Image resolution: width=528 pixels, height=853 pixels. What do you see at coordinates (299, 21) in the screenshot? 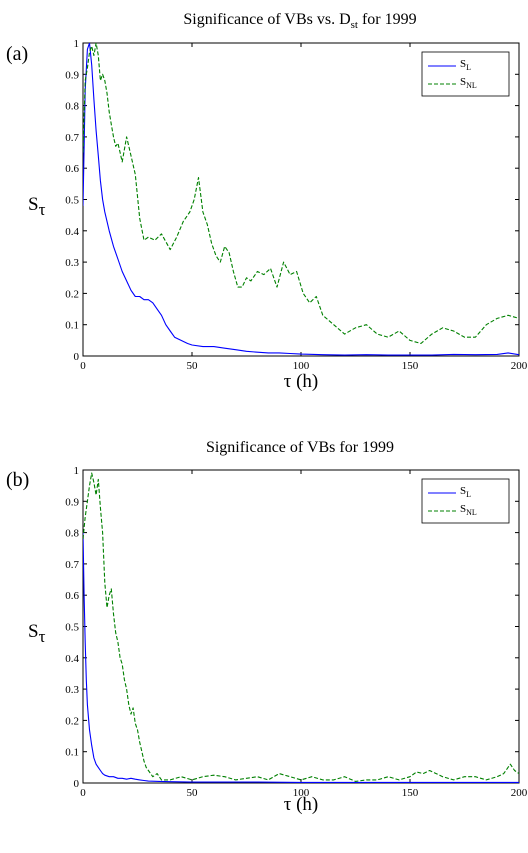
I see `chart-title: Significance of VBs vs. Dst for 1999` at bounding box center [299, 21].